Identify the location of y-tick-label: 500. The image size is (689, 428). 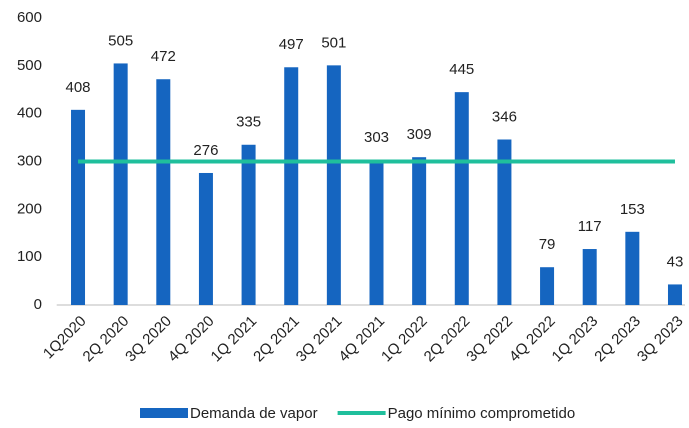
(29, 65).